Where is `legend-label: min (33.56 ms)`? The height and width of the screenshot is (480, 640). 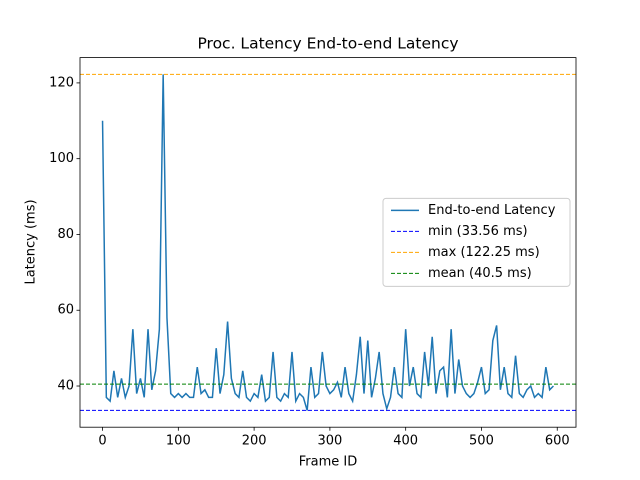
legend-label: min (33.56 ms) is located at coordinates (478, 231).